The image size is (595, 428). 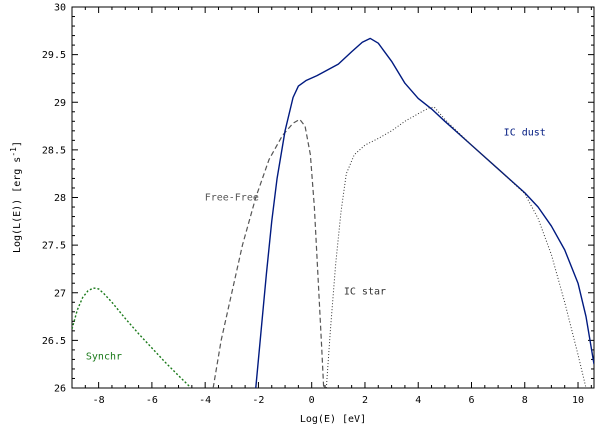 I want to click on series-label-ic-dust: IC dust, so click(x=525, y=133).